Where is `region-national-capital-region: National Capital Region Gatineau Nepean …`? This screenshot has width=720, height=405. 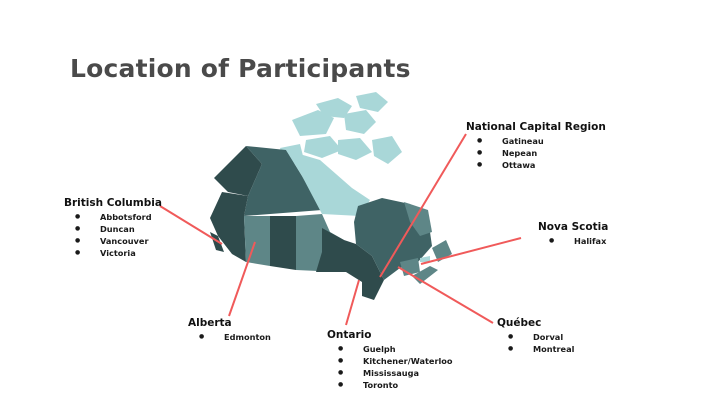 region-national-capital-region: National Capital Region Gatineau Nepean … is located at coordinates (536, 146).